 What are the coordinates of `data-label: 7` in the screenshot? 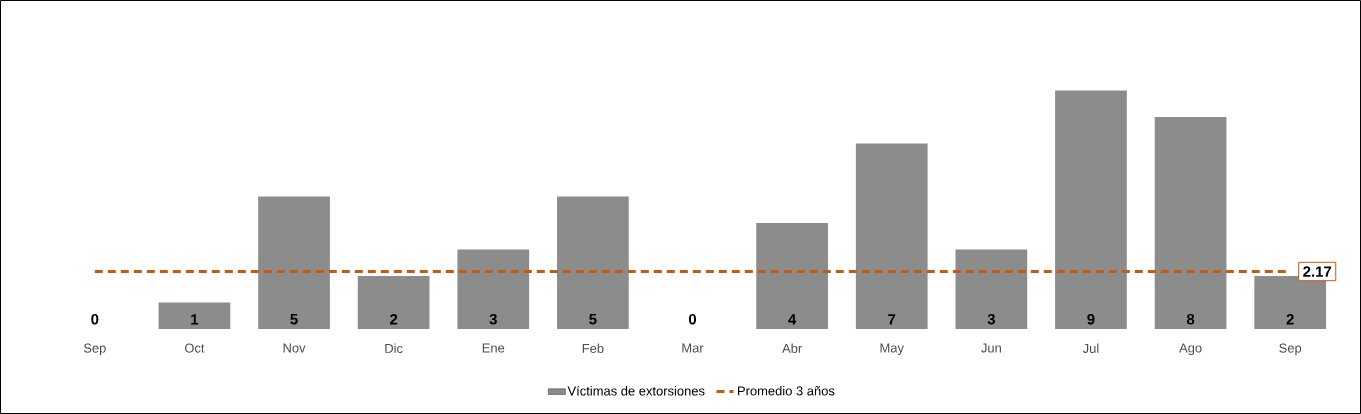 It's located at (892, 319).